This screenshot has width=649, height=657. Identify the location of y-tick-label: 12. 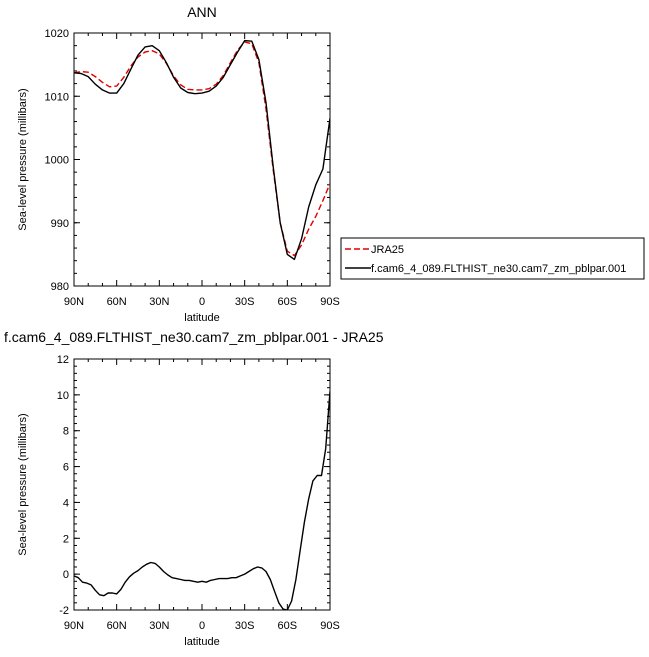
(63, 360).